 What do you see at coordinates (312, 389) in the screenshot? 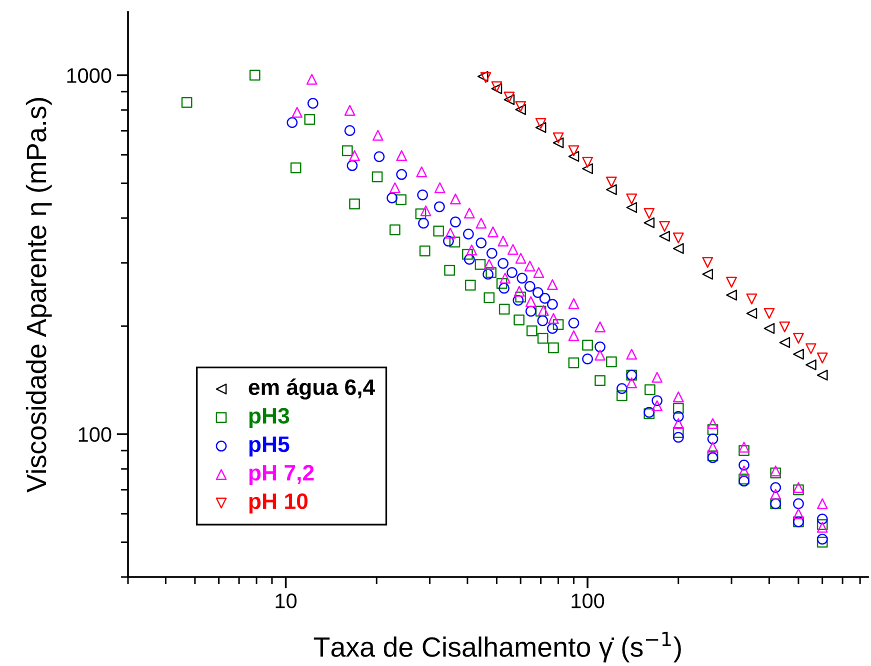
I see `legend-label: em água 6,4` at bounding box center [312, 389].